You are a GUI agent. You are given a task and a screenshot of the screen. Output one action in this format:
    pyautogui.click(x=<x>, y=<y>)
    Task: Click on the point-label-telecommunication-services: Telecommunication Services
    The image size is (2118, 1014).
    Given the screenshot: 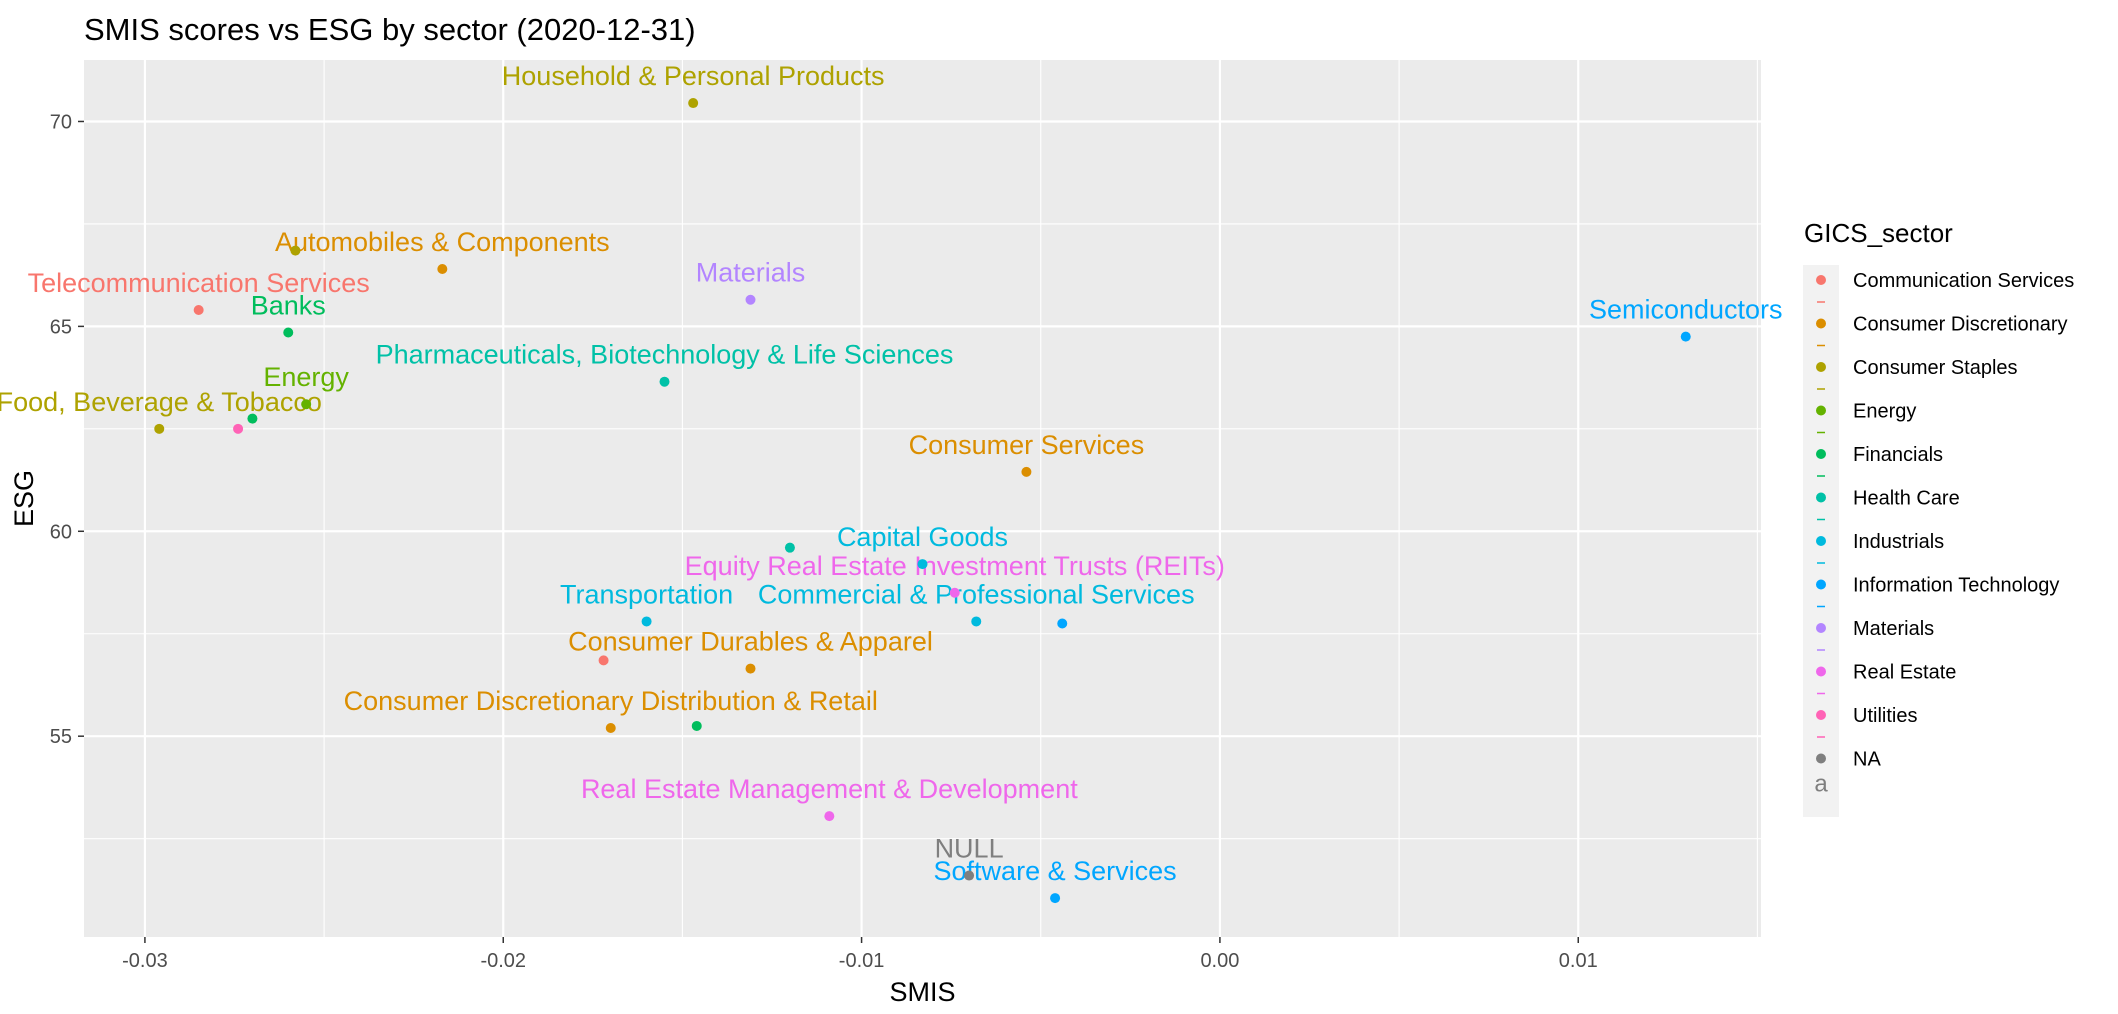 What is the action you would take?
    pyautogui.click(x=199, y=283)
    